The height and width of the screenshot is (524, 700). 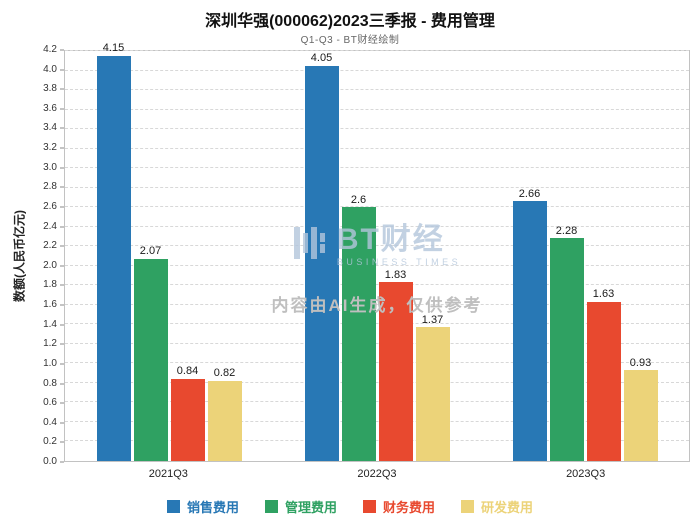 I want to click on bar-value-label: 2.07, so click(x=150, y=251).